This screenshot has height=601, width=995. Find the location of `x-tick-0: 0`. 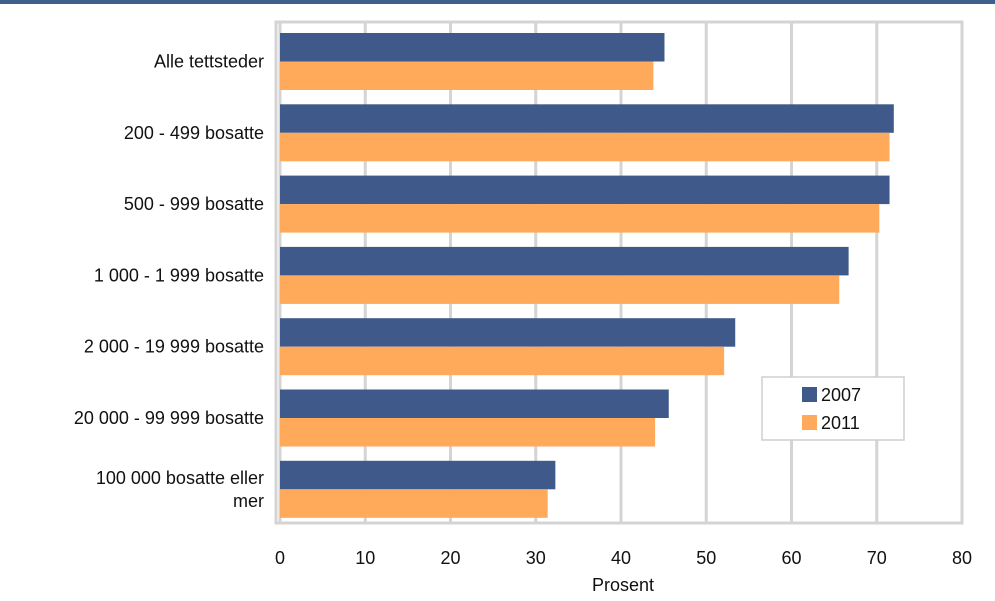

x-tick-0: 0 is located at coordinates (280, 558).